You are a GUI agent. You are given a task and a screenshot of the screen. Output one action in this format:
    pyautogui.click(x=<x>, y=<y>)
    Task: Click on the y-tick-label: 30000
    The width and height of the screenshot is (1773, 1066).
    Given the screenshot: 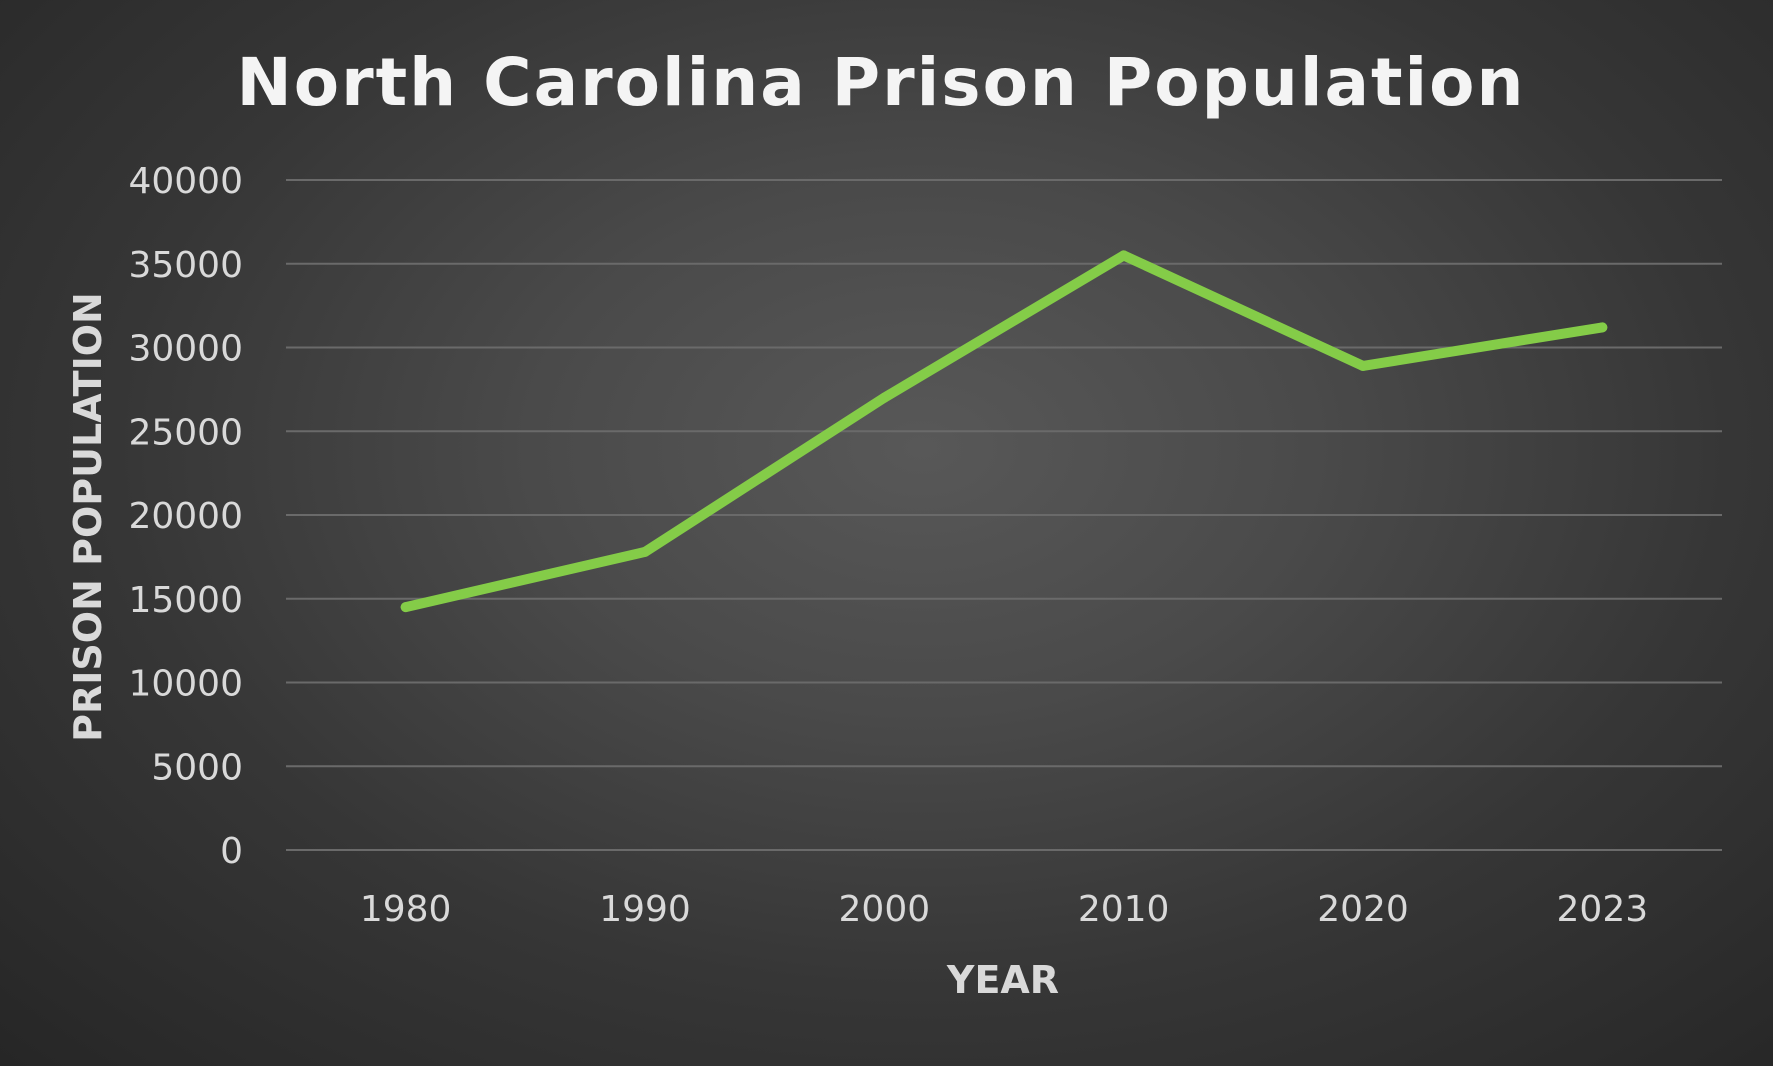 What is the action you would take?
    pyautogui.click(x=185, y=349)
    